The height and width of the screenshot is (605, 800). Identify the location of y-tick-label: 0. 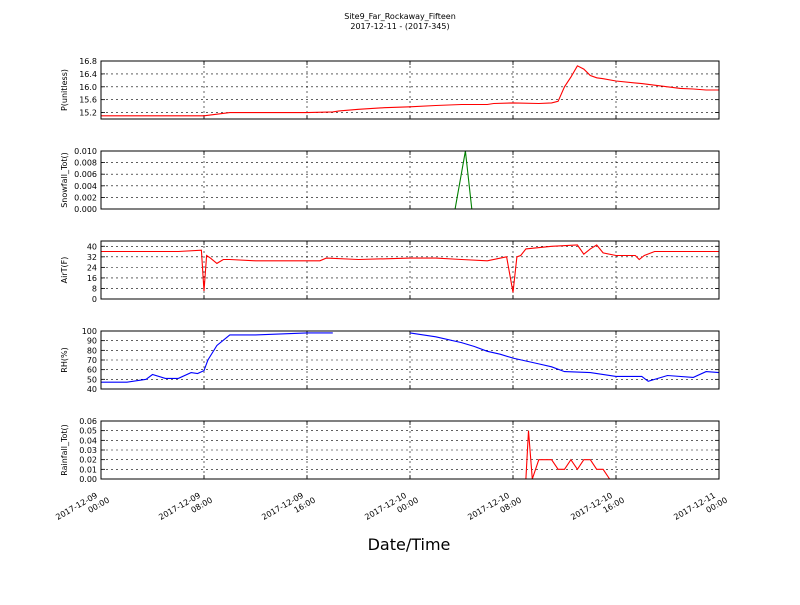
(94, 299).